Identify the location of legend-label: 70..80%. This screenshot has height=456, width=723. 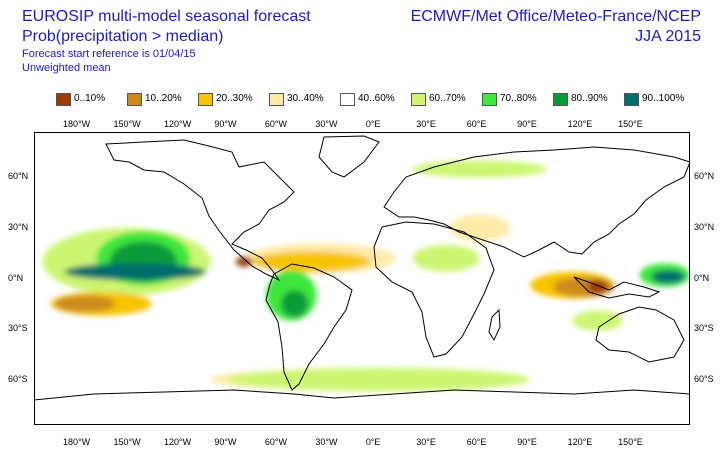
(518, 98).